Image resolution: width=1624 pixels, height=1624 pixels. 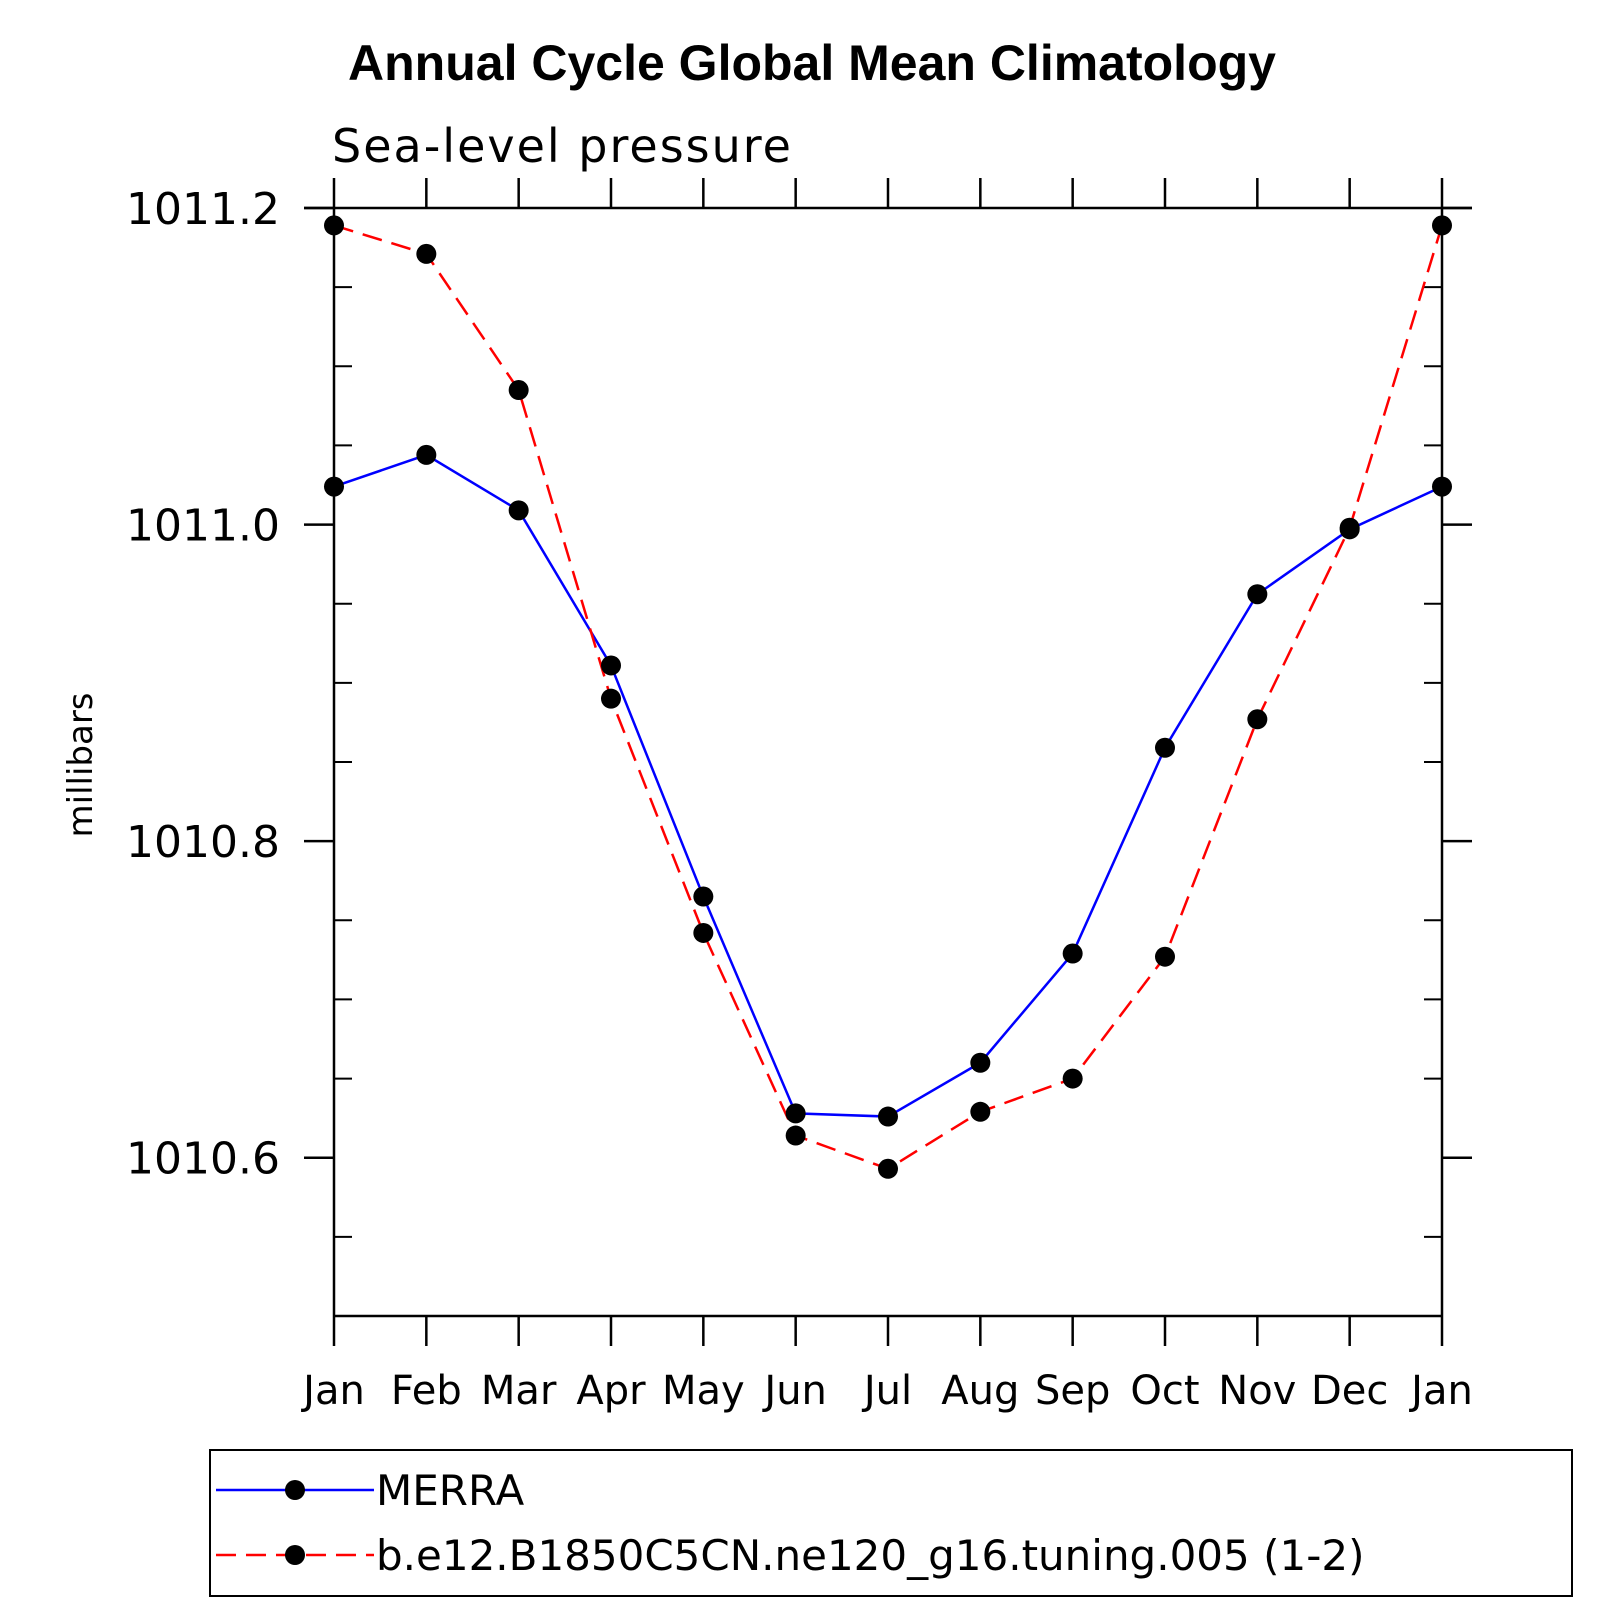 I want to click on x-tick-labels: Jan Feb Mar Apr May Jun Jul Aug Sep Oct Nov Dec Jan, so click(x=886, y=1391).